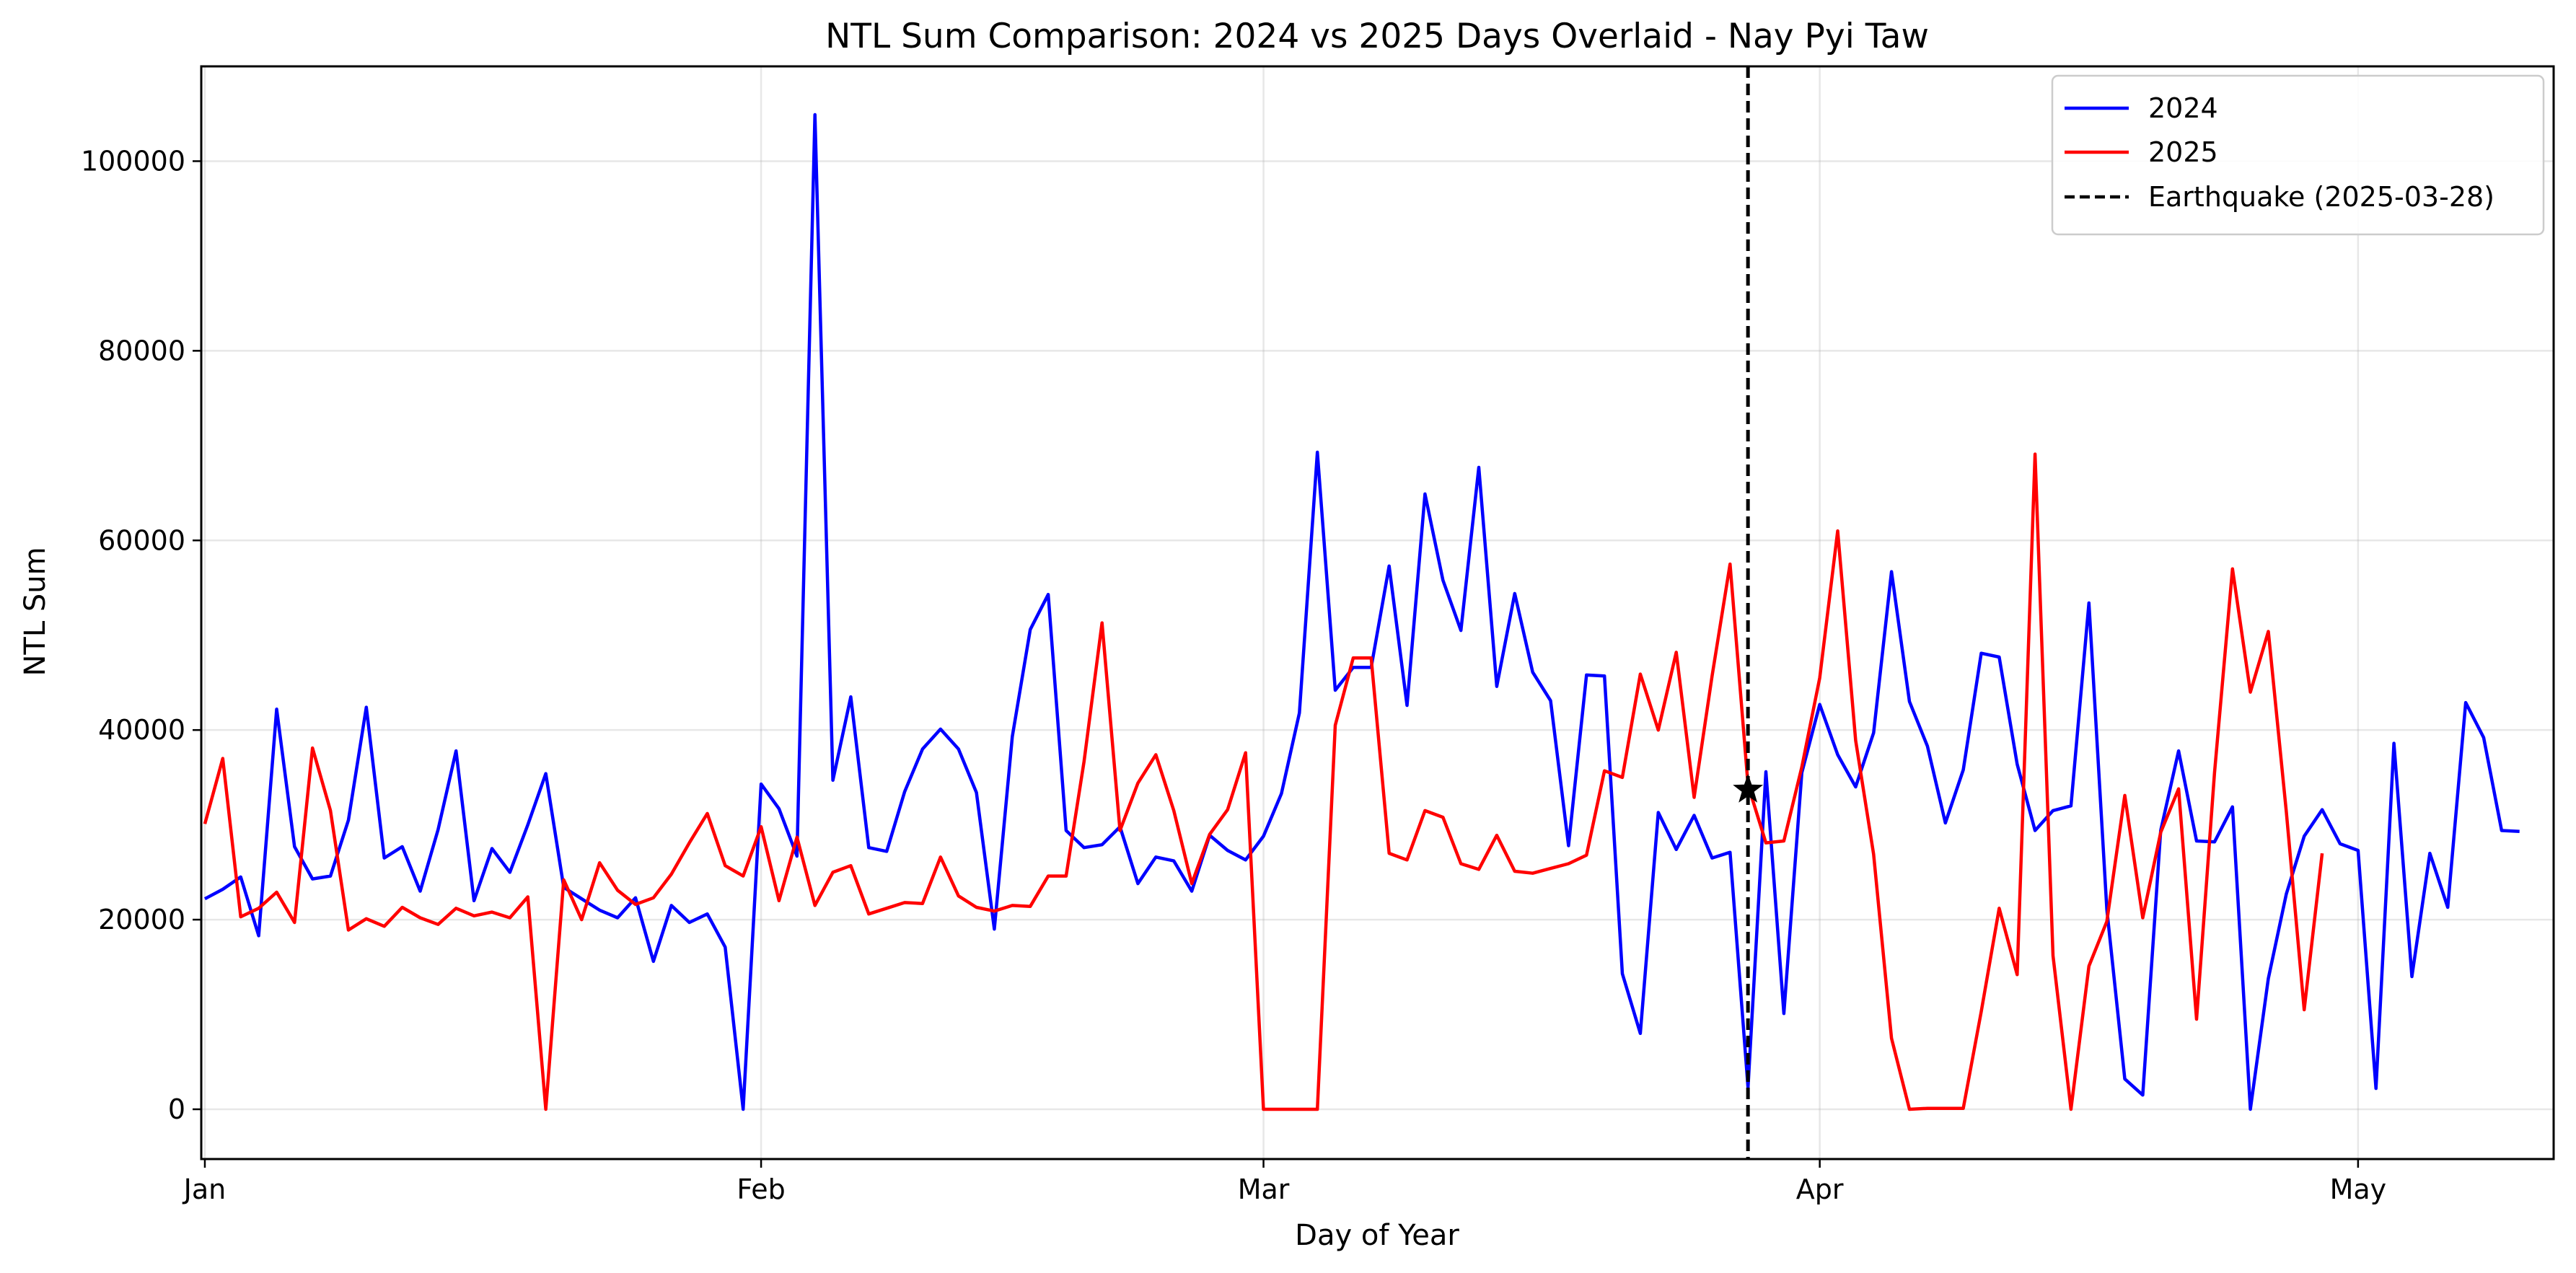 The image size is (2576, 1273). Describe the element at coordinates (1748, 612) in the screenshot. I see `annotation-layer` at that location.